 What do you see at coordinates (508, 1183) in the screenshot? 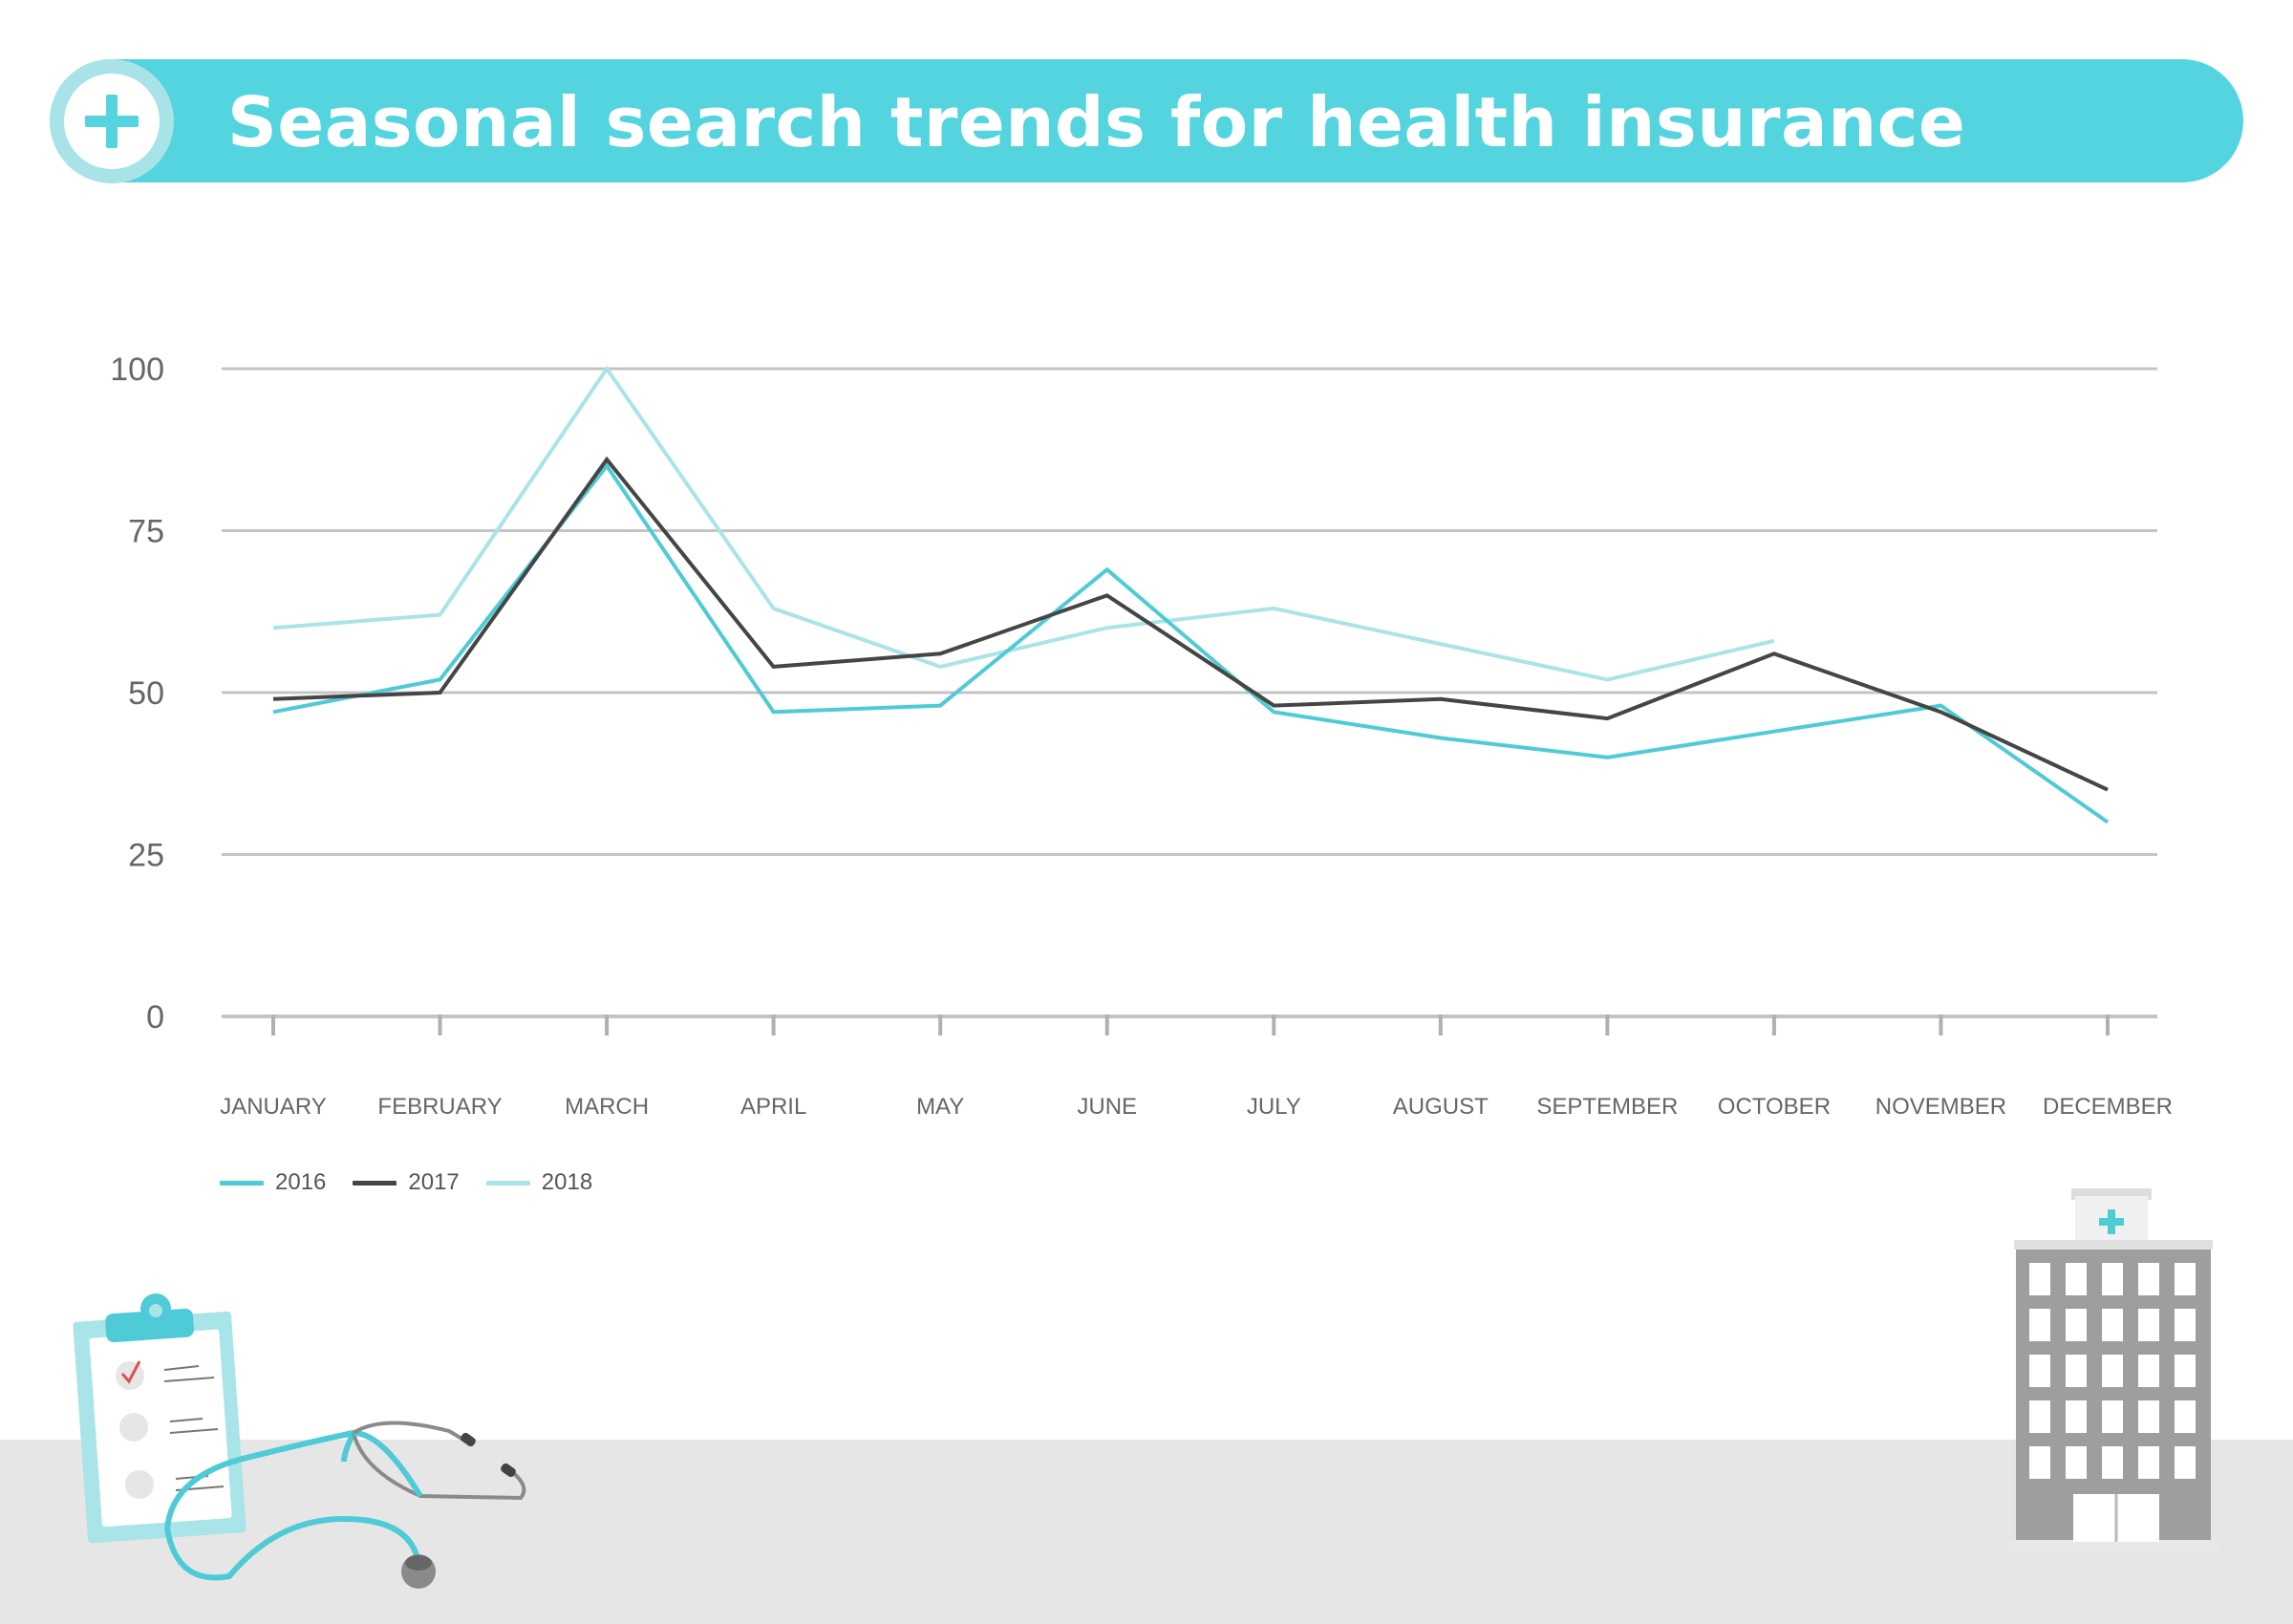
I see `legend-swatch-2018` at bounding box center [508, 1183].